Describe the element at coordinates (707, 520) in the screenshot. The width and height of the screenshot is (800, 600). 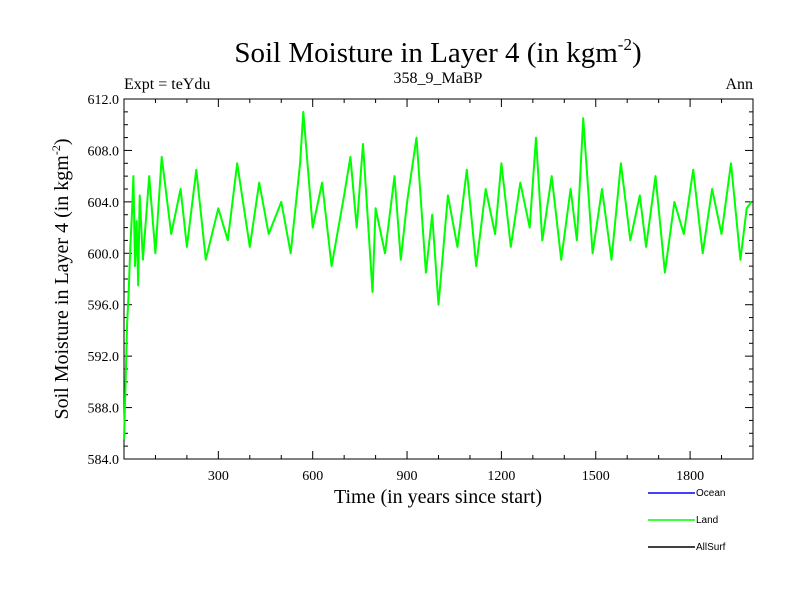
I see `legend-label-land: Land` at that location.